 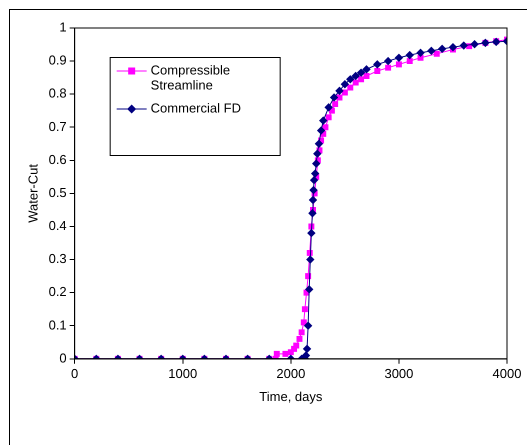 I want to click on y-tick-label: 0.7, so click(x=57, y=126).